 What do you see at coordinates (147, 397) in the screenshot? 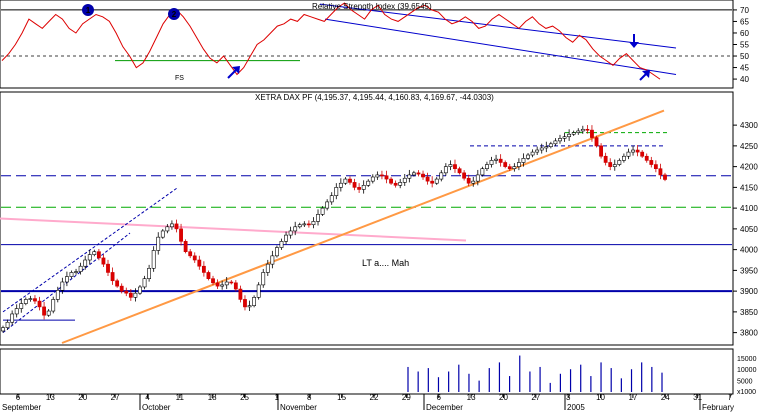
I see `x-tick-label: 4` at bounding box center [147, 397].